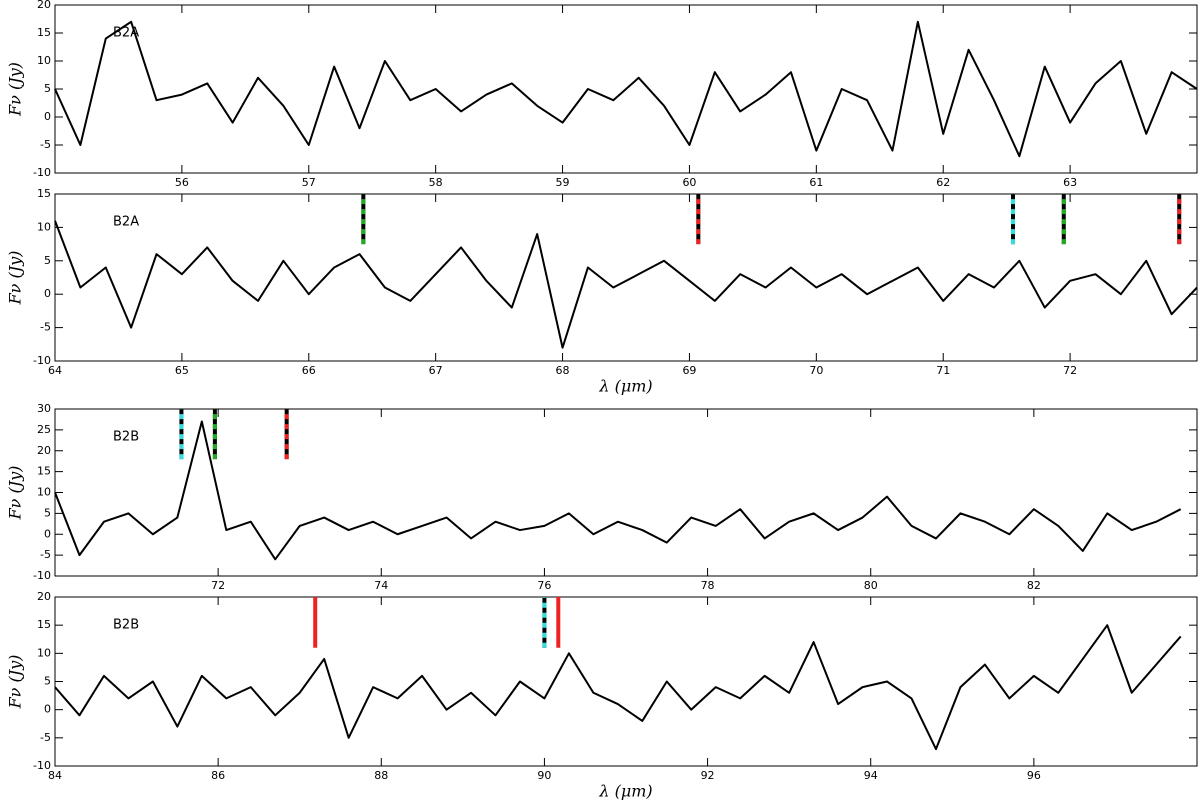 The width and height of the screenshot is (1200, 801). What do you see at coordinates (816, 370) in the screenshot?
I see `x-tick-label: 70` at bounding box center [816, 370].